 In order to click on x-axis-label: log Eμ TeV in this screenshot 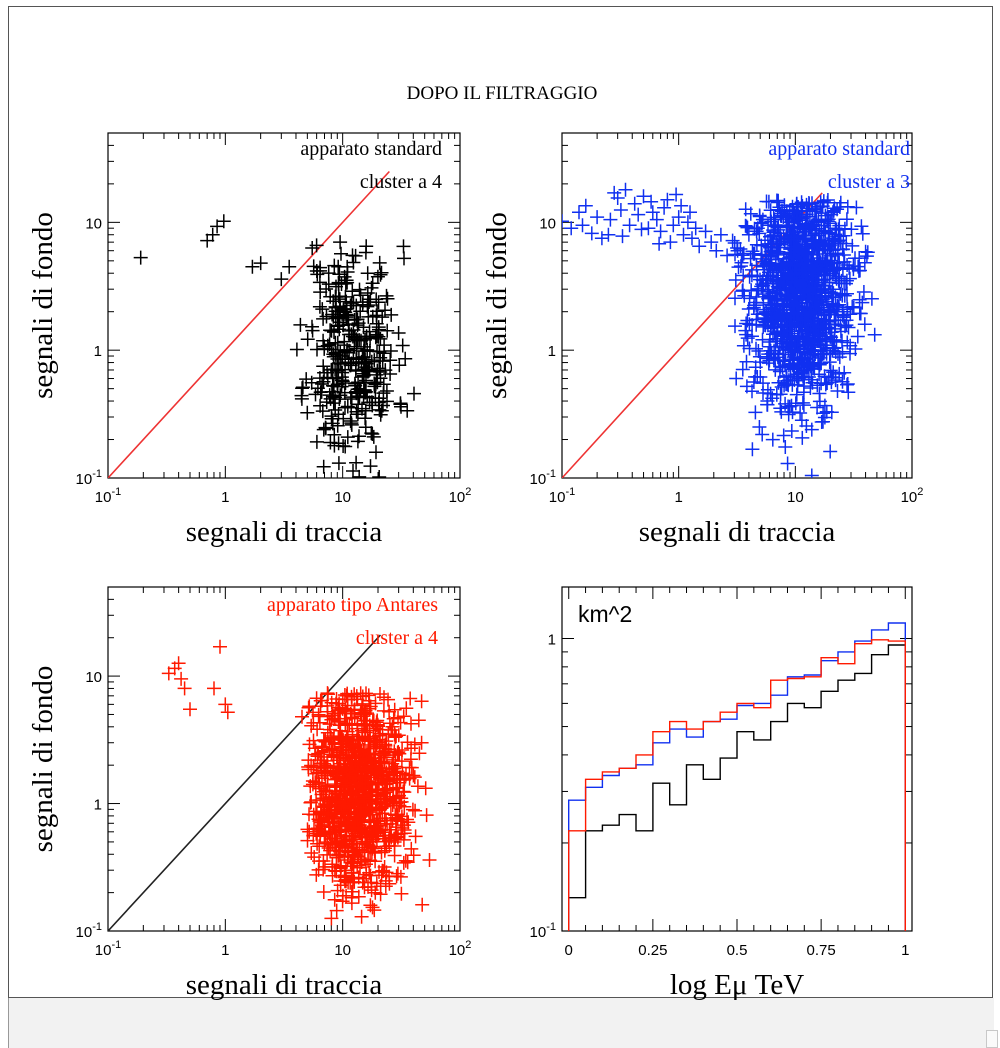, I will do `click(737, 984)`.